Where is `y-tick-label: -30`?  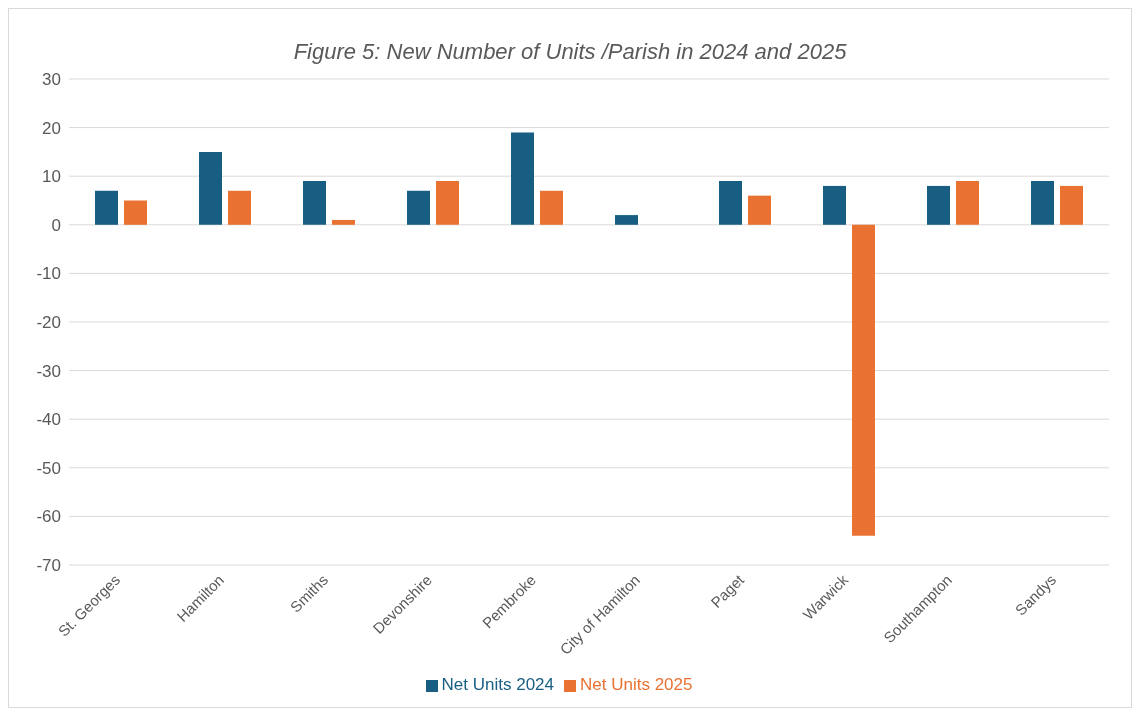 y-tick-label: -30 is located at coordinates (48, 371).